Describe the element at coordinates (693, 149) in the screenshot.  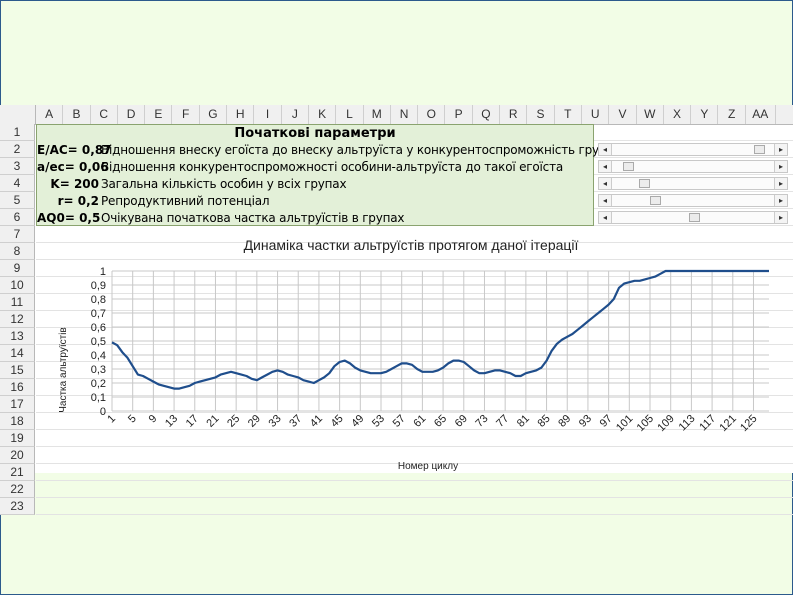
I see `param-slider-1: ◂ ▸` at that location.